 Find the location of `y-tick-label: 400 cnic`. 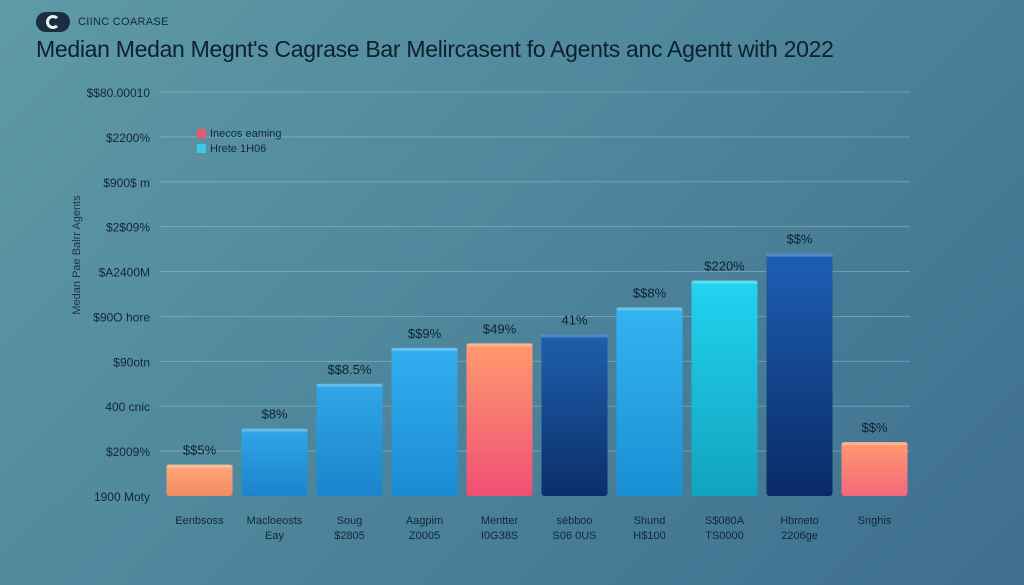

y-tick-label: 400 cnic is located at coordinates (127, 407).